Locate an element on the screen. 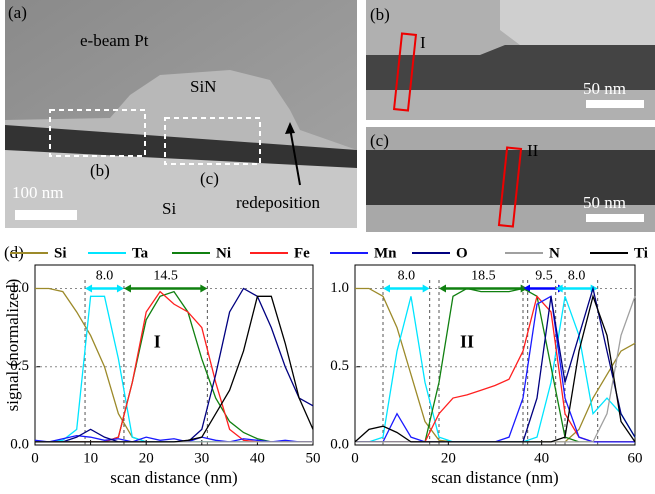  image-text: II is located at coordinates (533, 150).